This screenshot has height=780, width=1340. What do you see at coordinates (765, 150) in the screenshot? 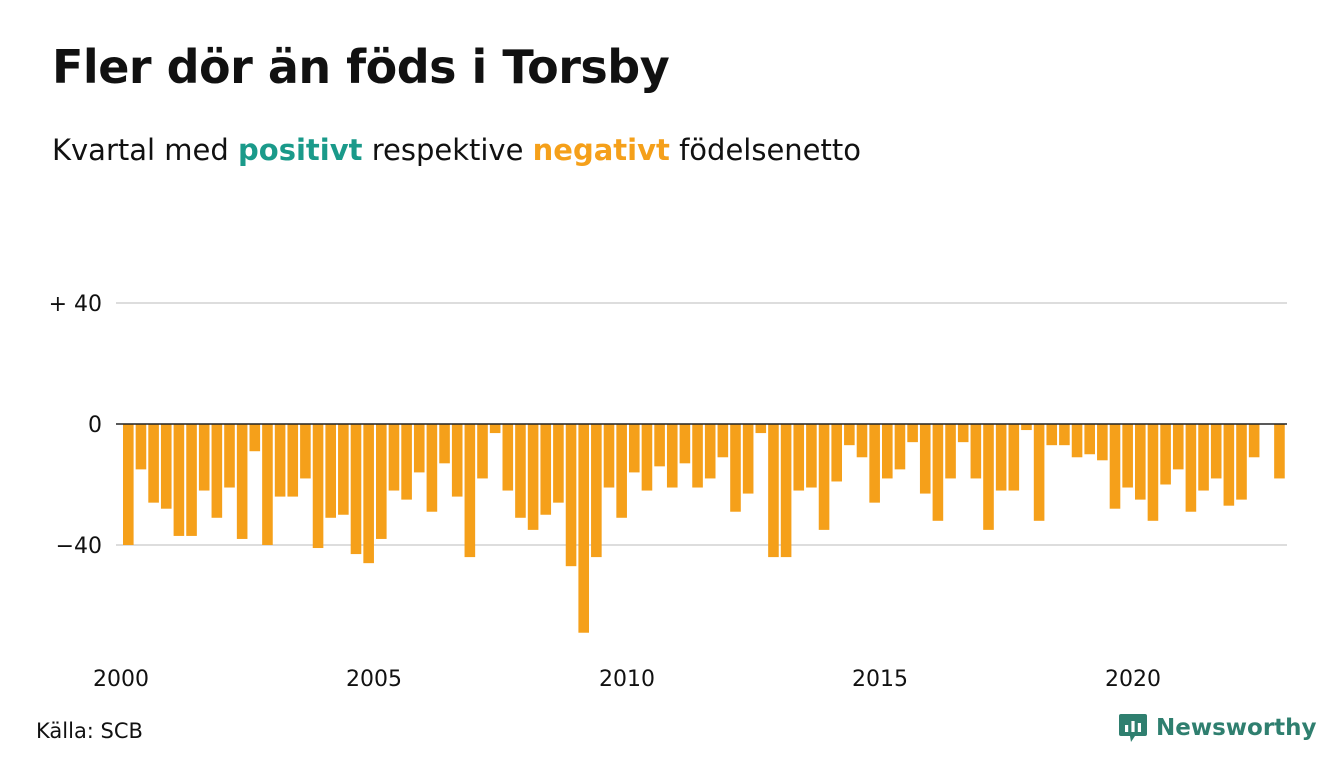
I see `subtitle-text-end: födelsenetto` at bounding box center [765, 150].